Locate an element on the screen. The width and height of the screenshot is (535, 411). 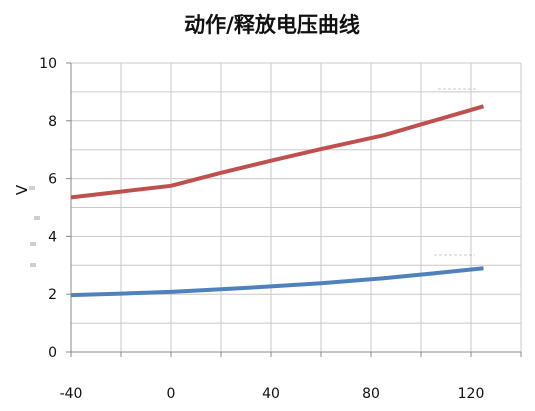
x-tick-label: 80 is located at coordinates (371, 394).